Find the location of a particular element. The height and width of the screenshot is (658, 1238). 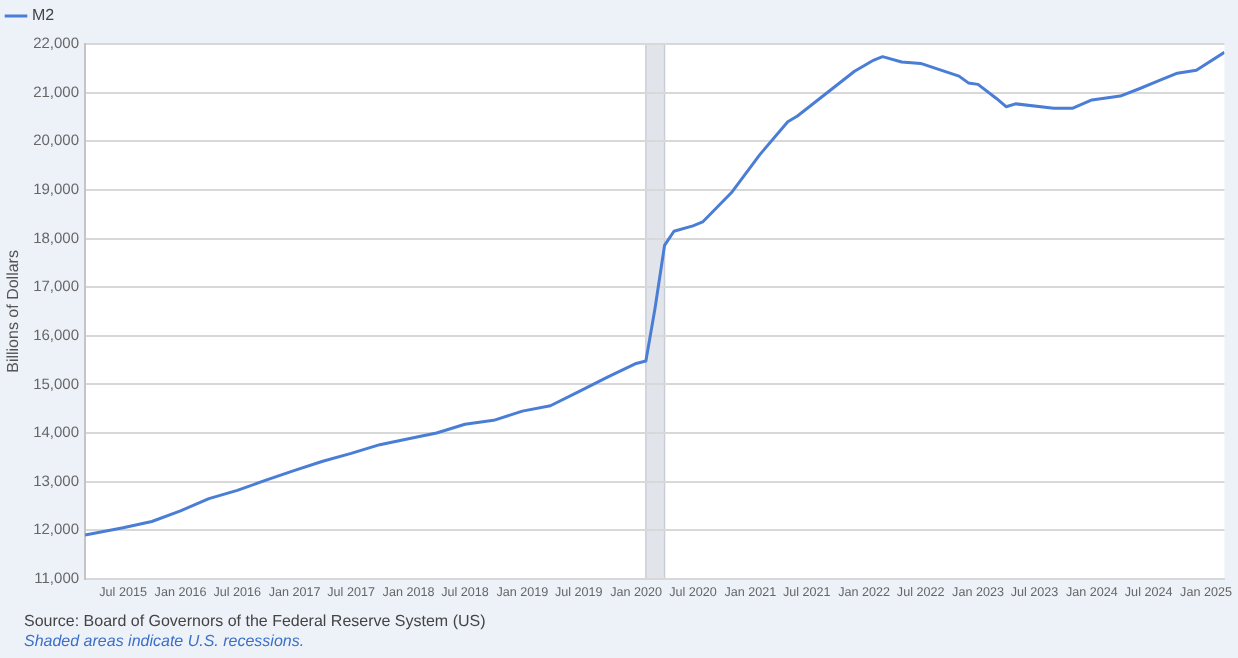

source-note: Source: Board of Governors of the Federal Reserve System (US) is located at coordinates (256, 622).